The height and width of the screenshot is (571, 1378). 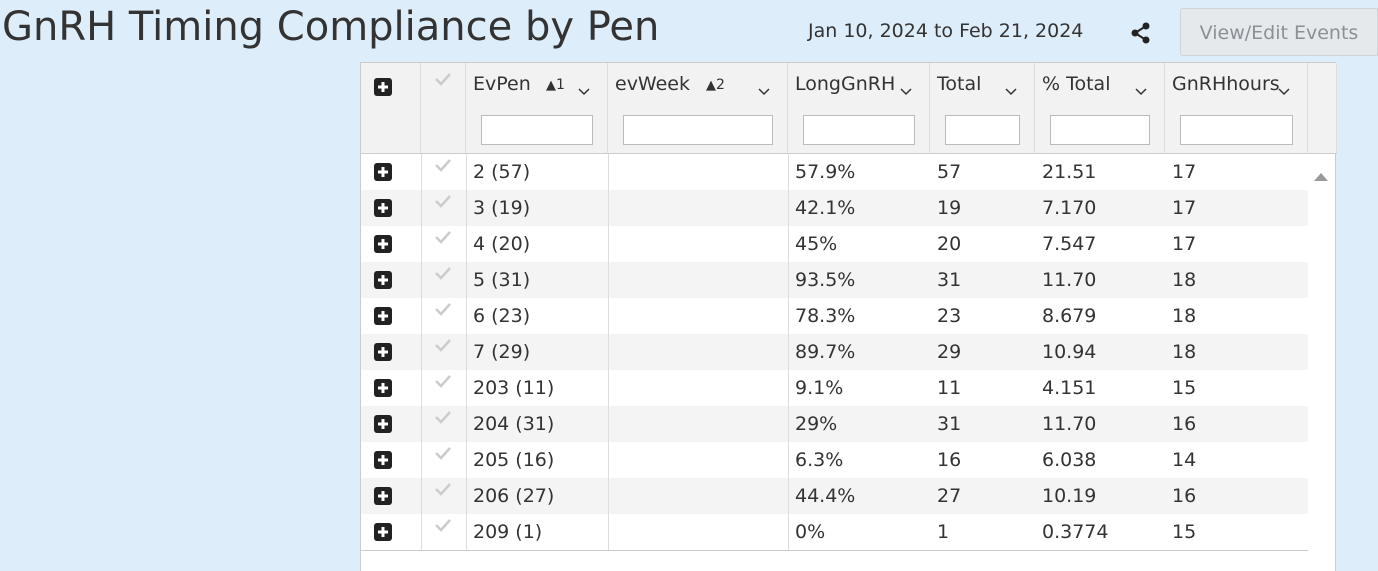 I want to click on header-cell, so click(x=391, y=108).